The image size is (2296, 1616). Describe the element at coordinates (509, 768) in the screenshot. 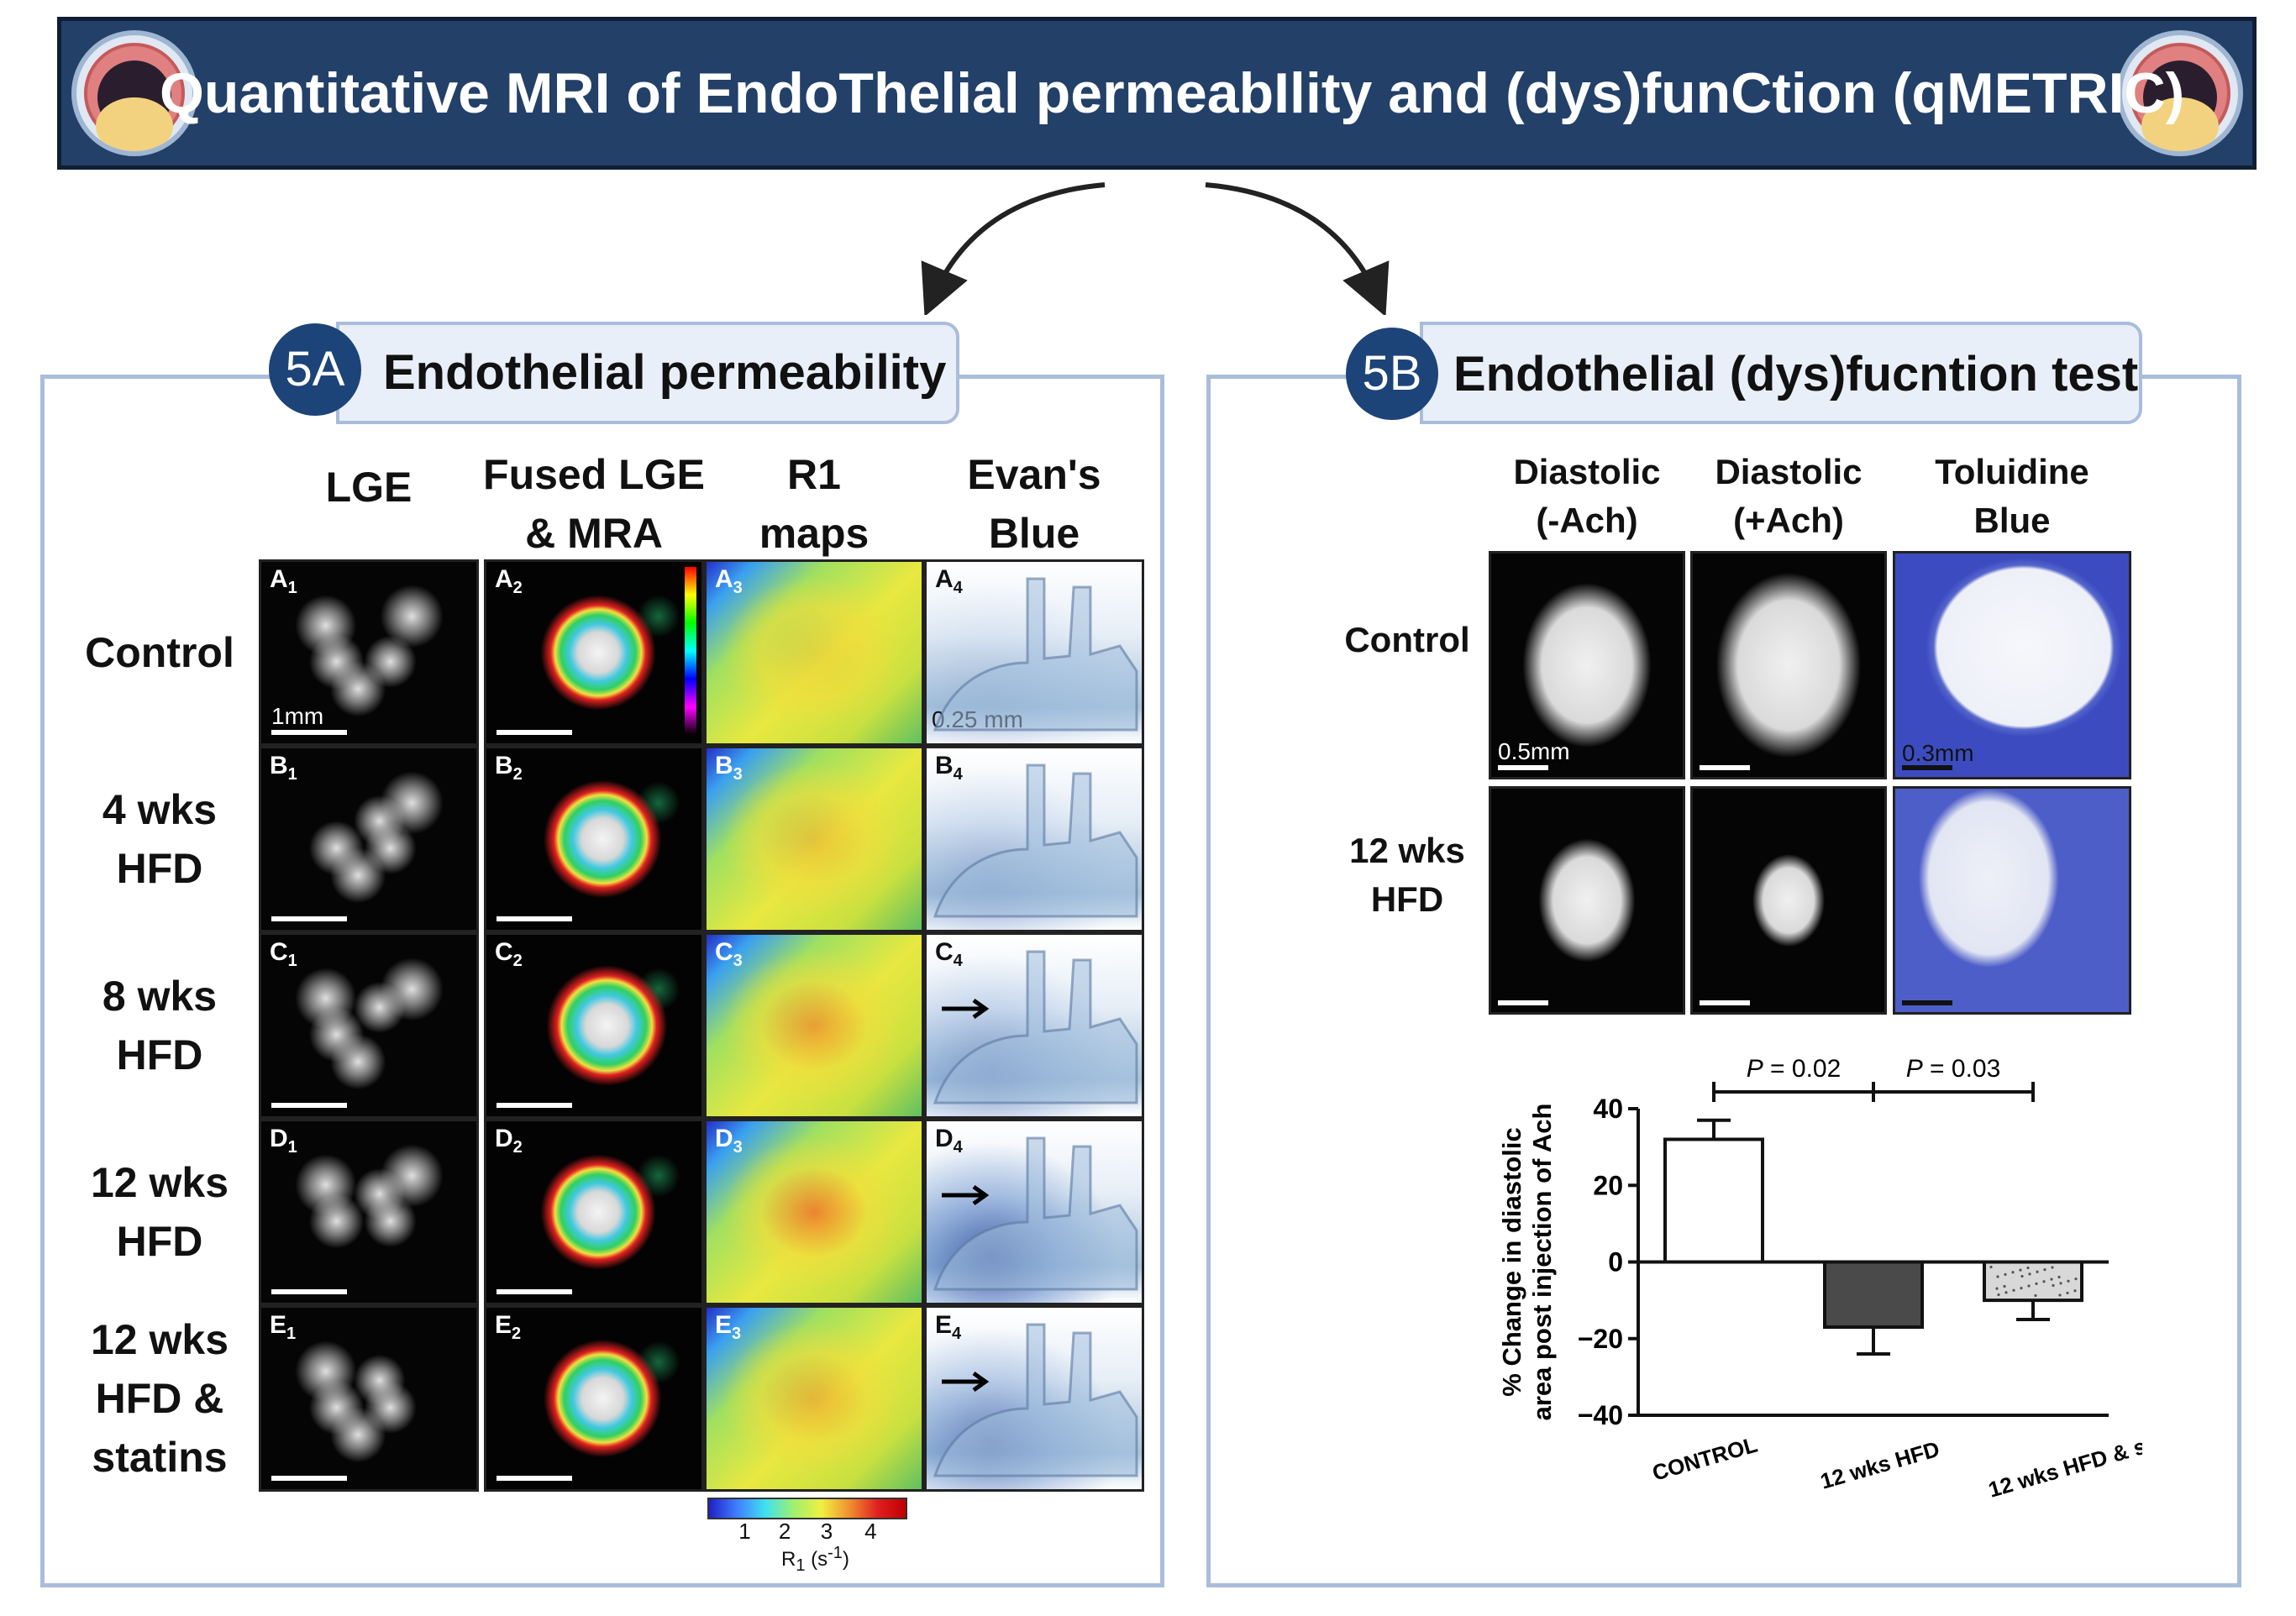

I see `cell-label: B2` at that location.